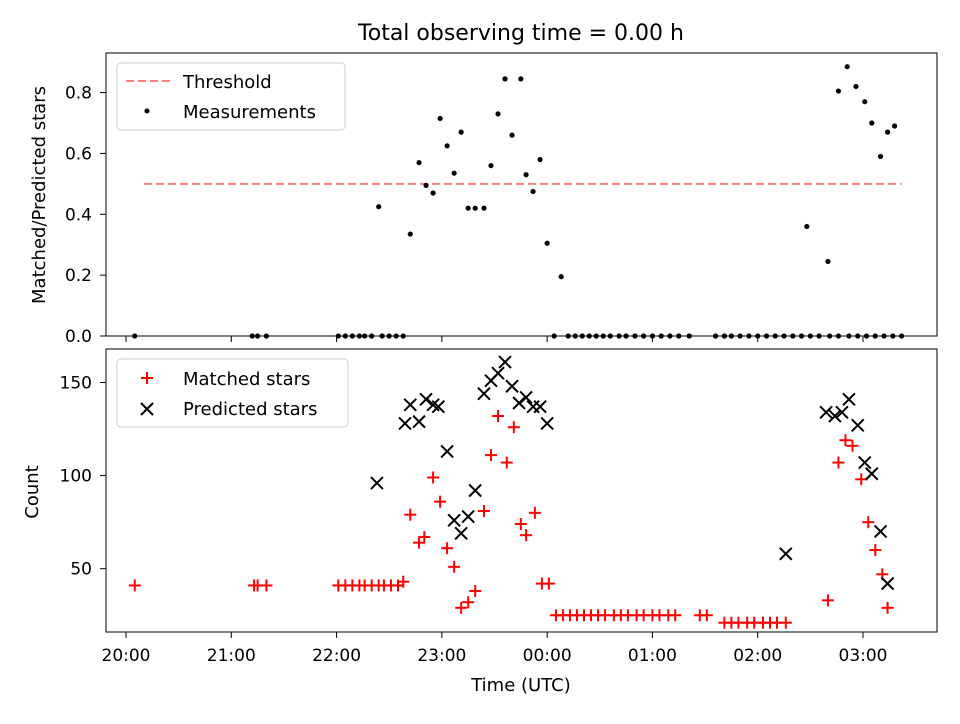 The width and height of the screenshot is (960, 724). What do you see at coordinates (231, 656) in the screenshot?
I see `bottom-xtick-label: 21:00` at bounding box center [231, 656].